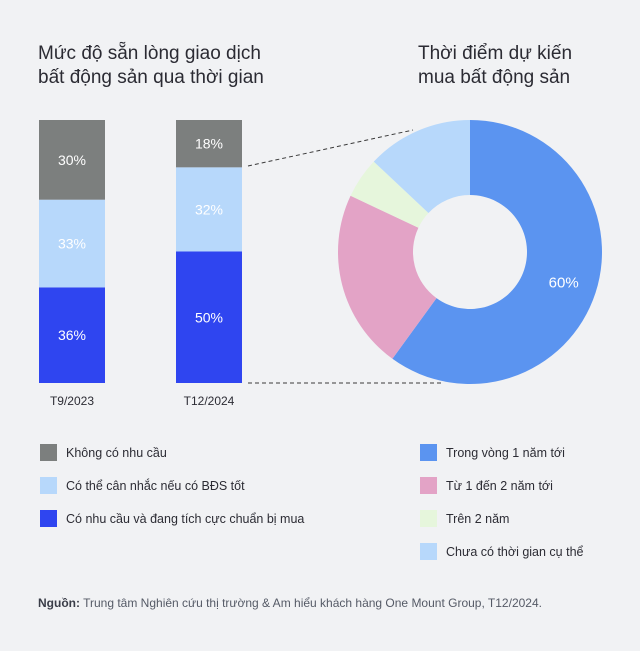  I want to click on bar-data-label: 32%, so click(209, 209).